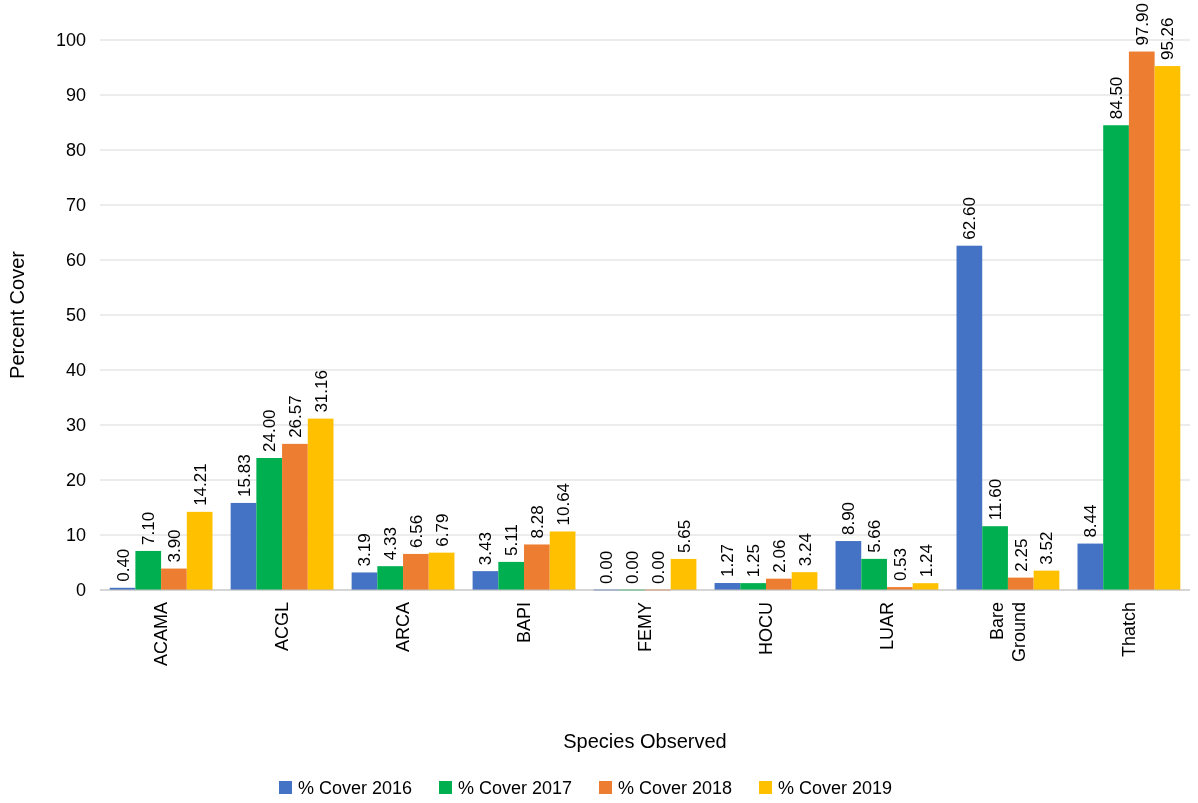 Image resolution: width=1198 pixels, height=803 pixels. Describe the element at coordinates (75, 205) in the screenshot. I see `y-tick-label: 70` at that location.